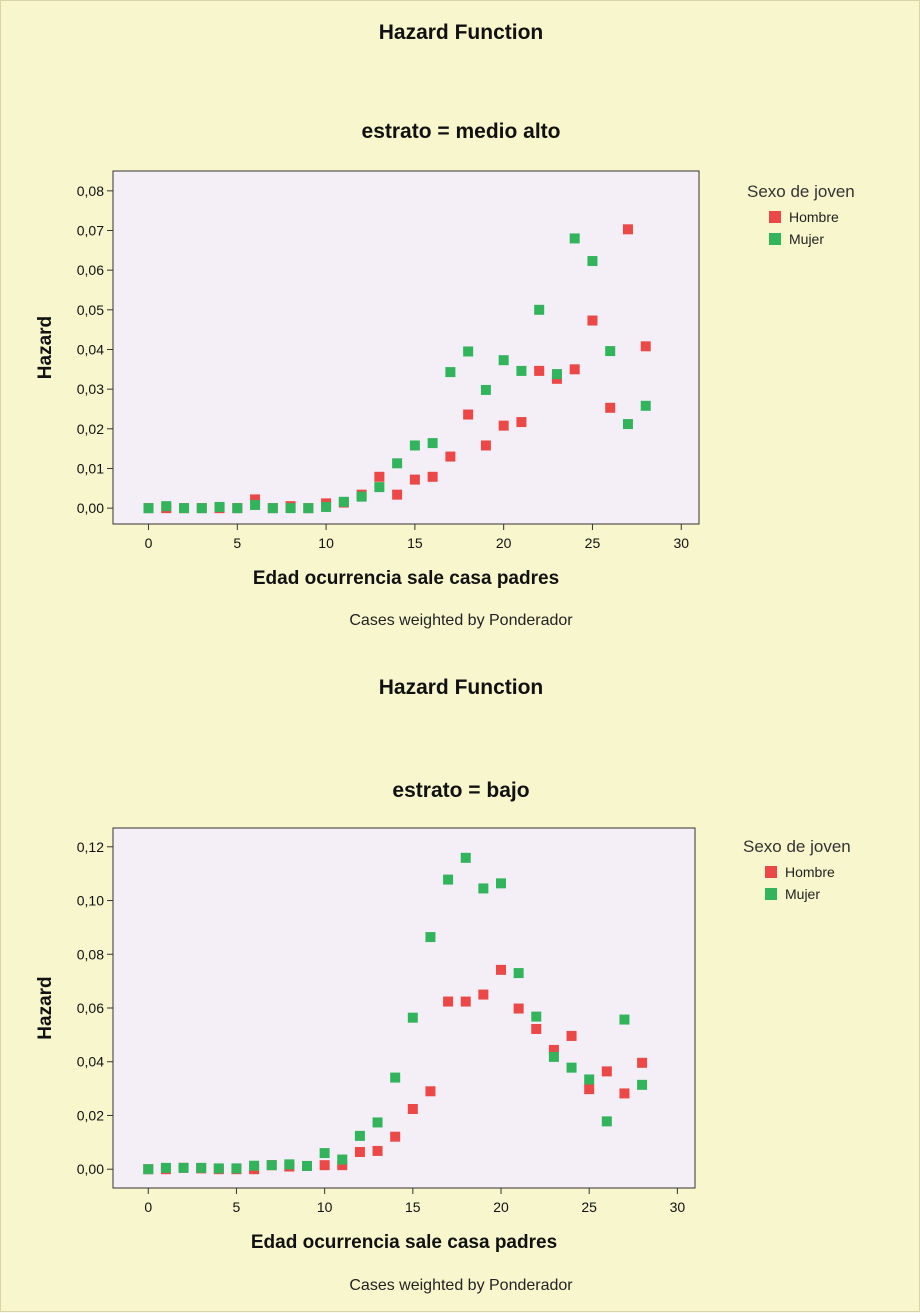  Describe the element at coordinates (90, 954) in the screenshot. I see `y-tick-label: 0,08` at that location.